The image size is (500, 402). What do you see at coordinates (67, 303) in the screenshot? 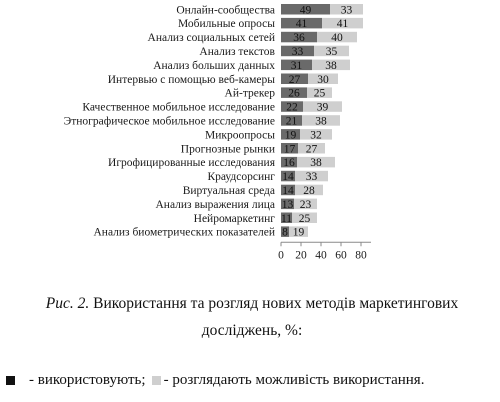
I see `figure-number: Рис. 2.` at bounding box center [67, 303].